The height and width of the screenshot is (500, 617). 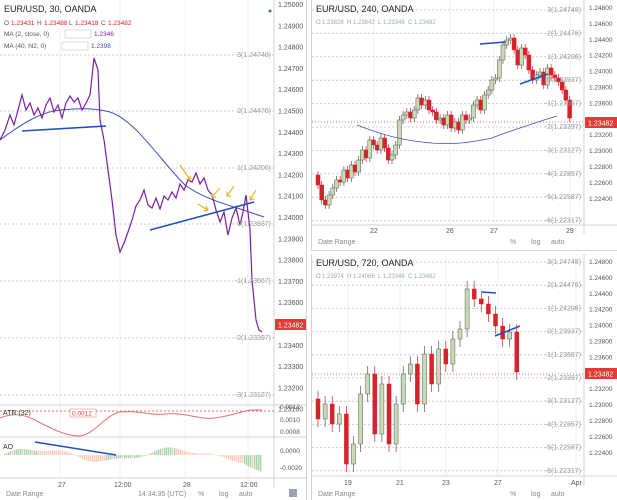 What do you see at coordinates (394, 277) in the screenshot?
I see `ohlc-l: 1.23348` at bounding box center [394, 277].